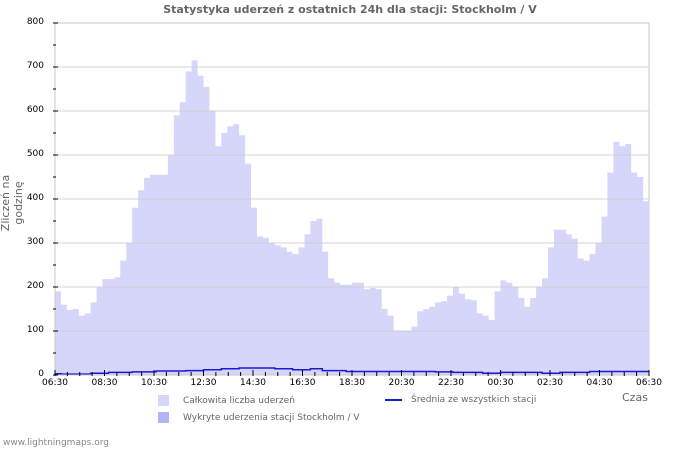 This screenshot has width=700, height=450. What do you see at coordinates (271, 417) in the screenshot?
I see `legend-label-station: Wykryte uderzenia stacji Stockholm / V` at bounding box center [271, 417].